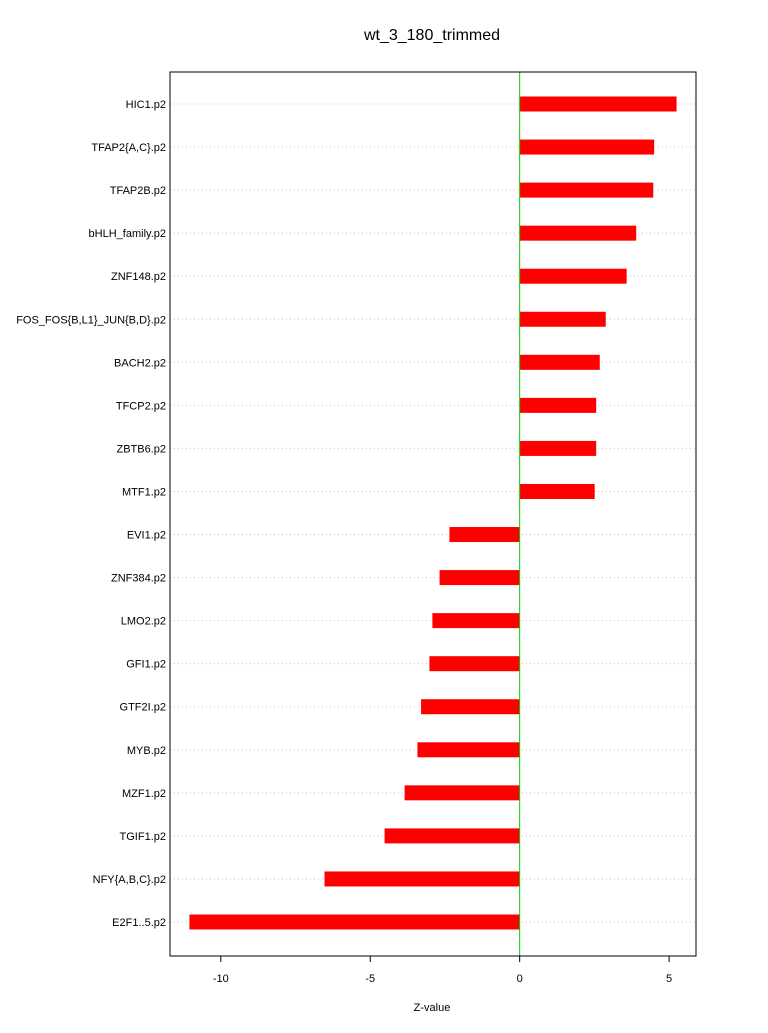 The image size is (768, 1033). I want to click on category-label: TFAP2{A,C}.p2, so click(128, 148).